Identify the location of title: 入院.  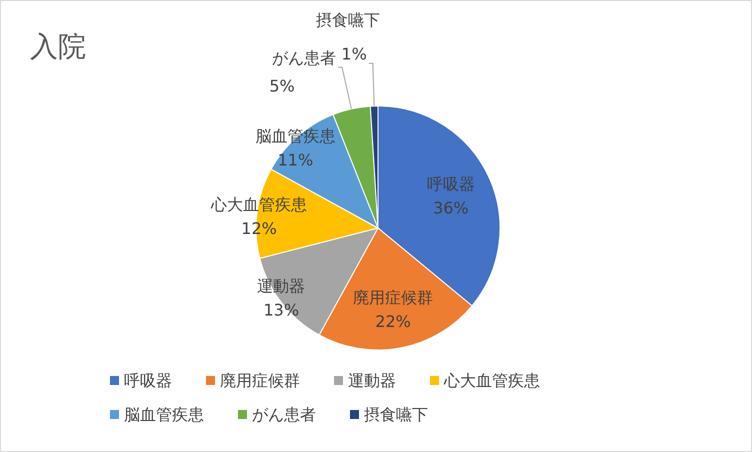
(58, 46).